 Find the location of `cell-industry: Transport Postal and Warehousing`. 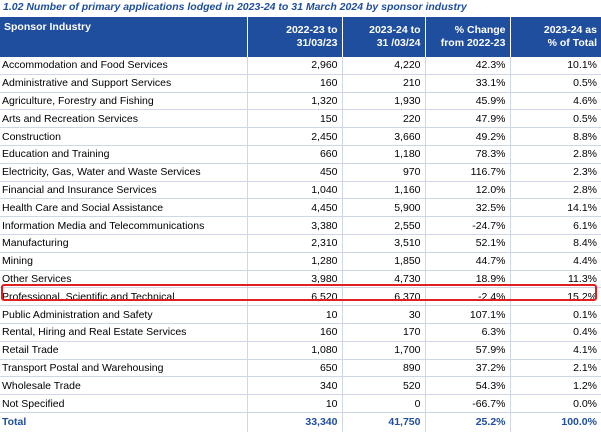

cell-industry: Transport Postal and Warehousing is located at coordinates (124, 368).